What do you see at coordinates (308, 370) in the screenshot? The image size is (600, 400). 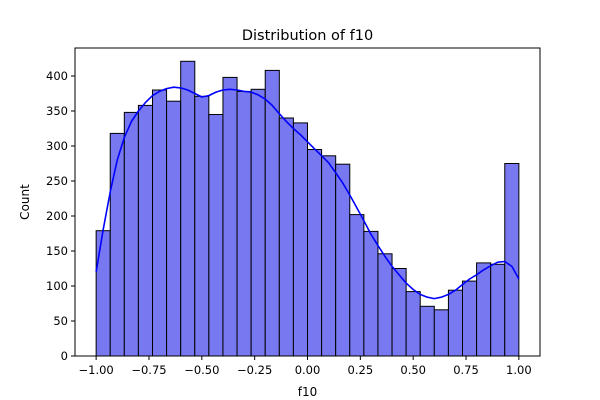 I see `x-tick-label: 0.00` at bounding box center [308, 370].